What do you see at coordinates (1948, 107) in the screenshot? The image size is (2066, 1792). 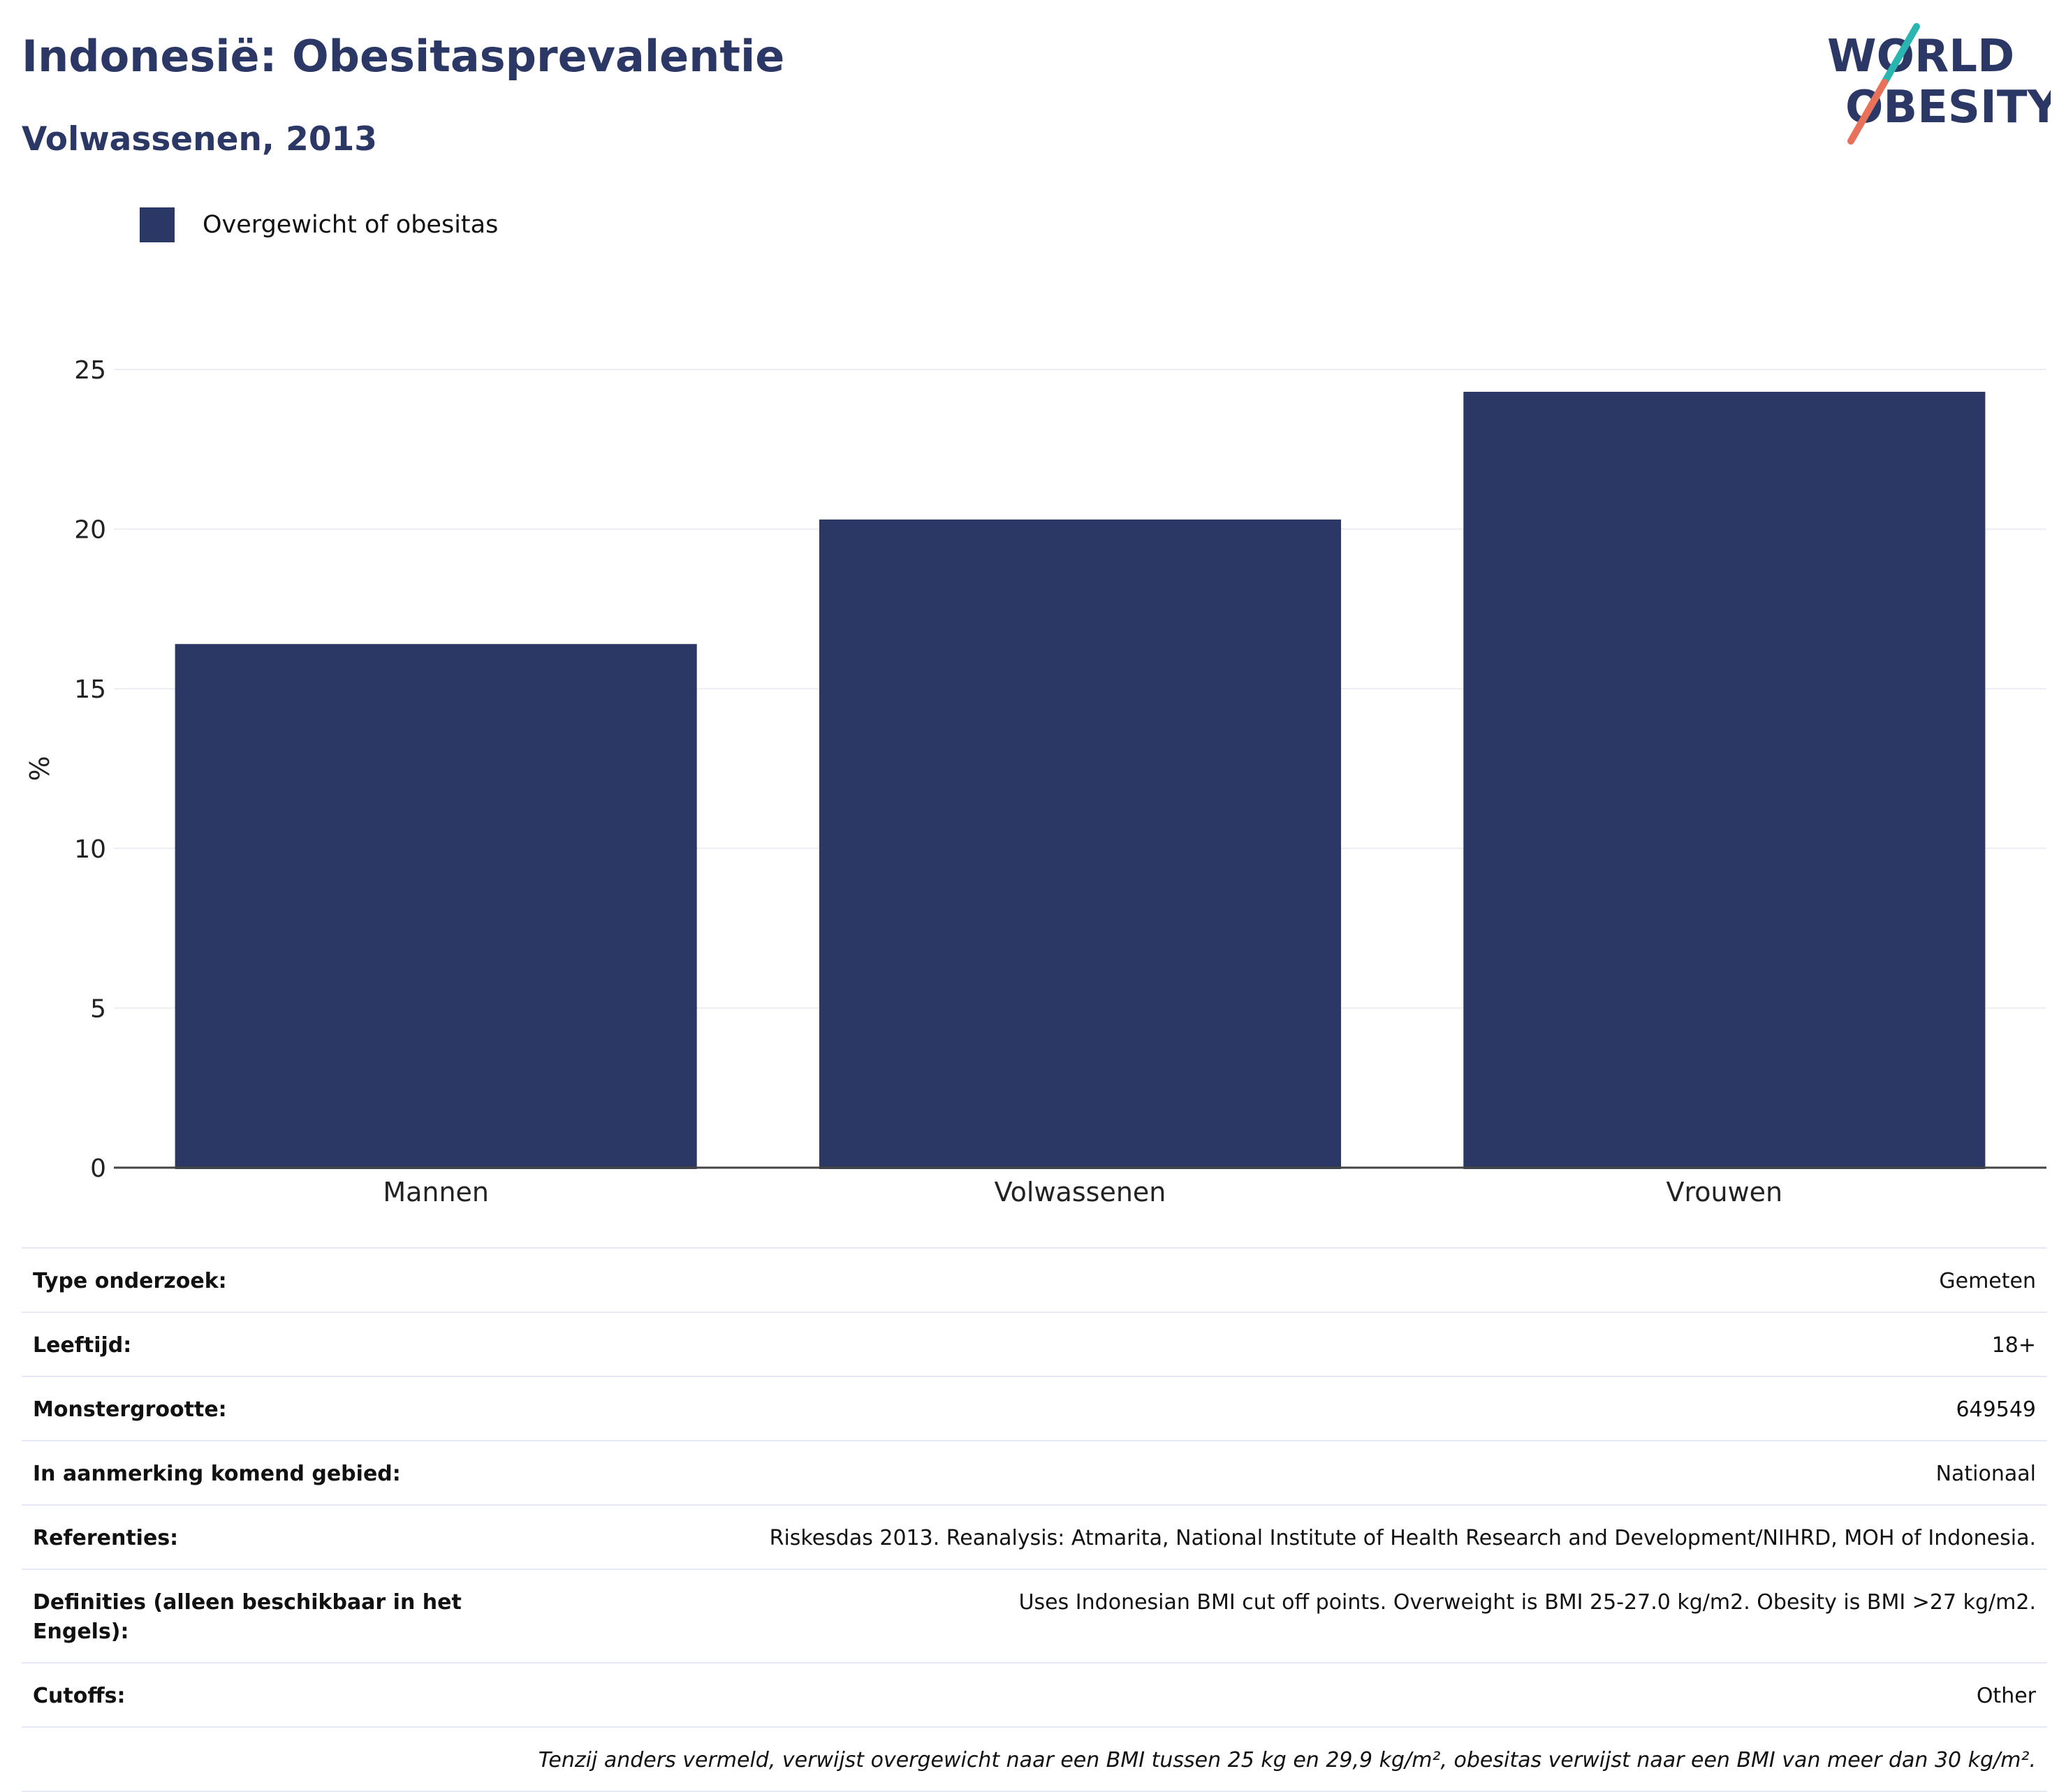 I see `logo-line2: OBESITY` at bounding box center [1948, 107].